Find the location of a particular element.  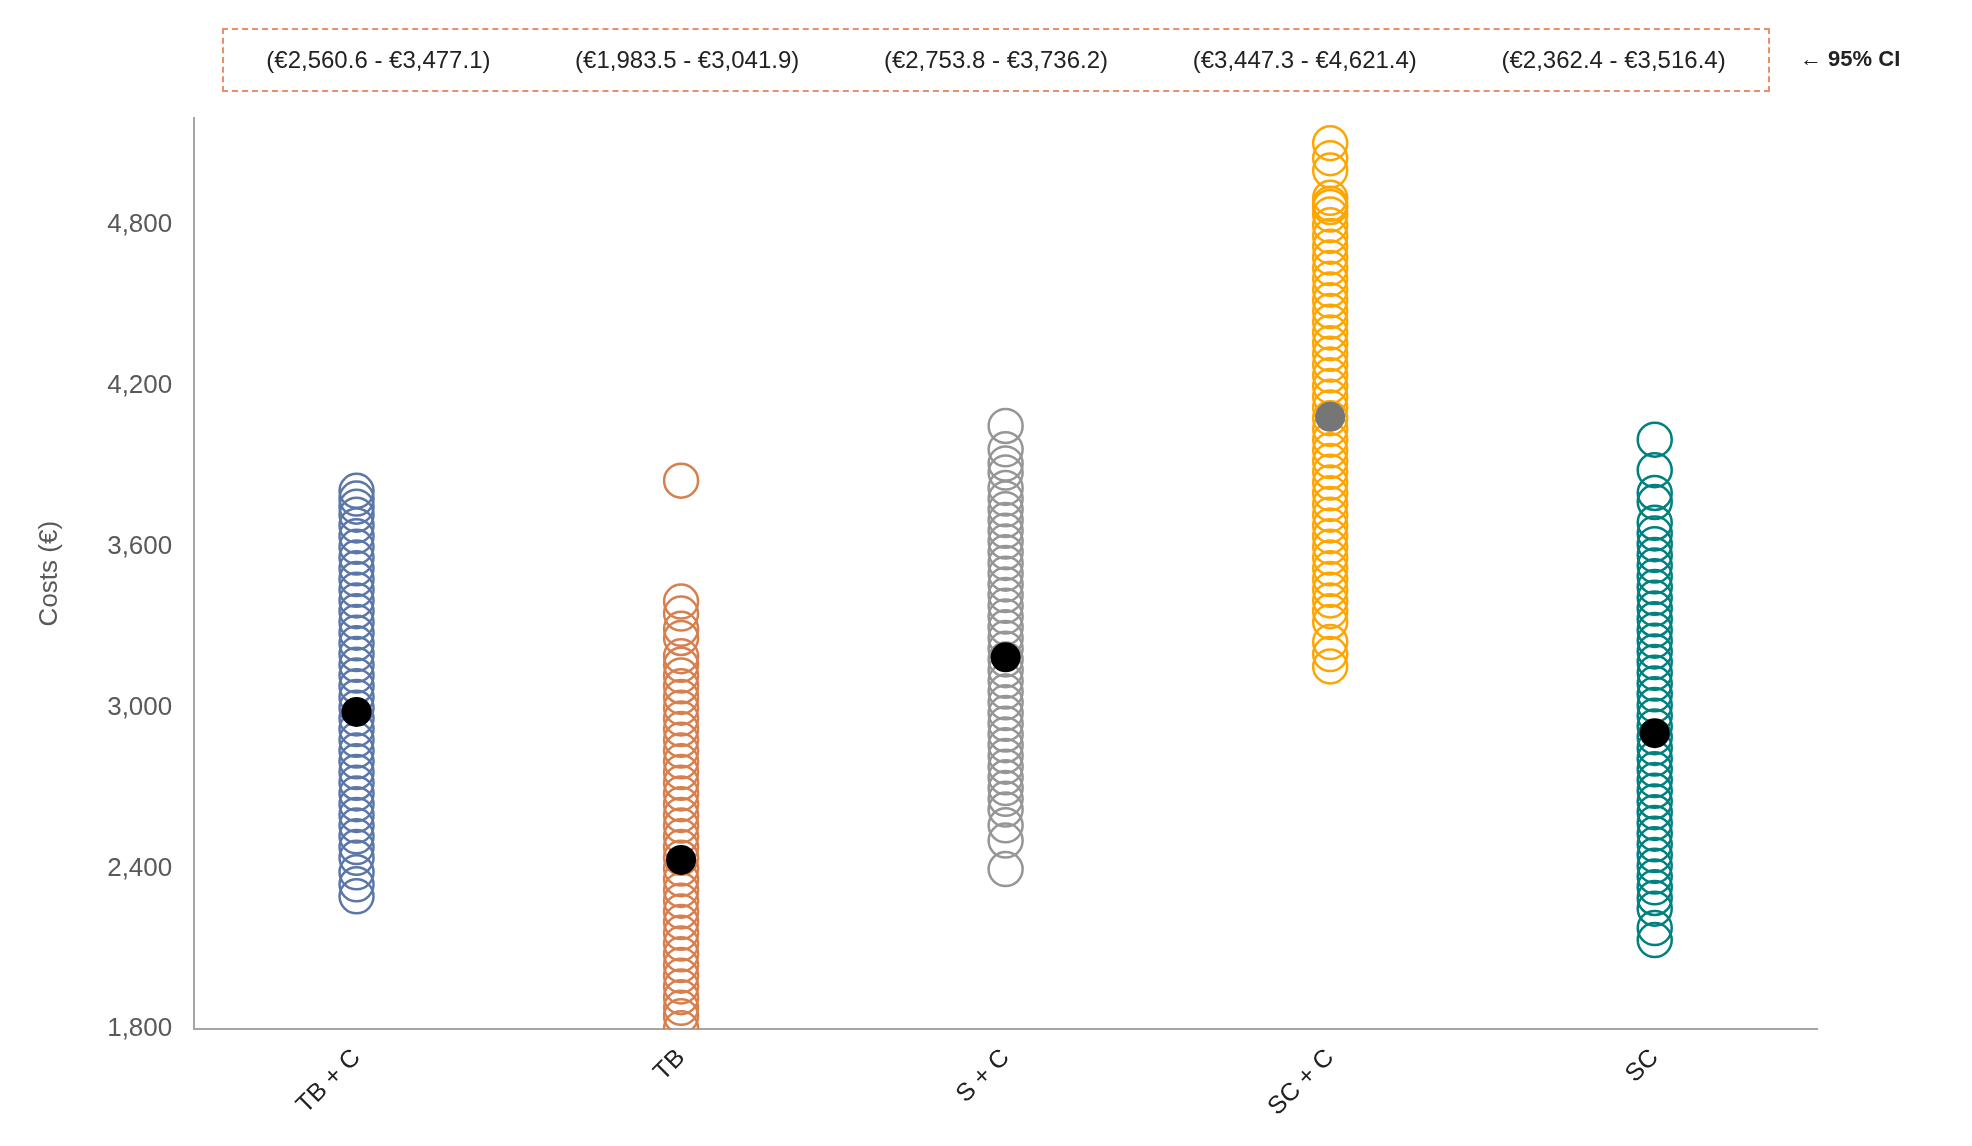

text: (€2,753.8 - €3,736.2) is located at coordinates (996, 60).